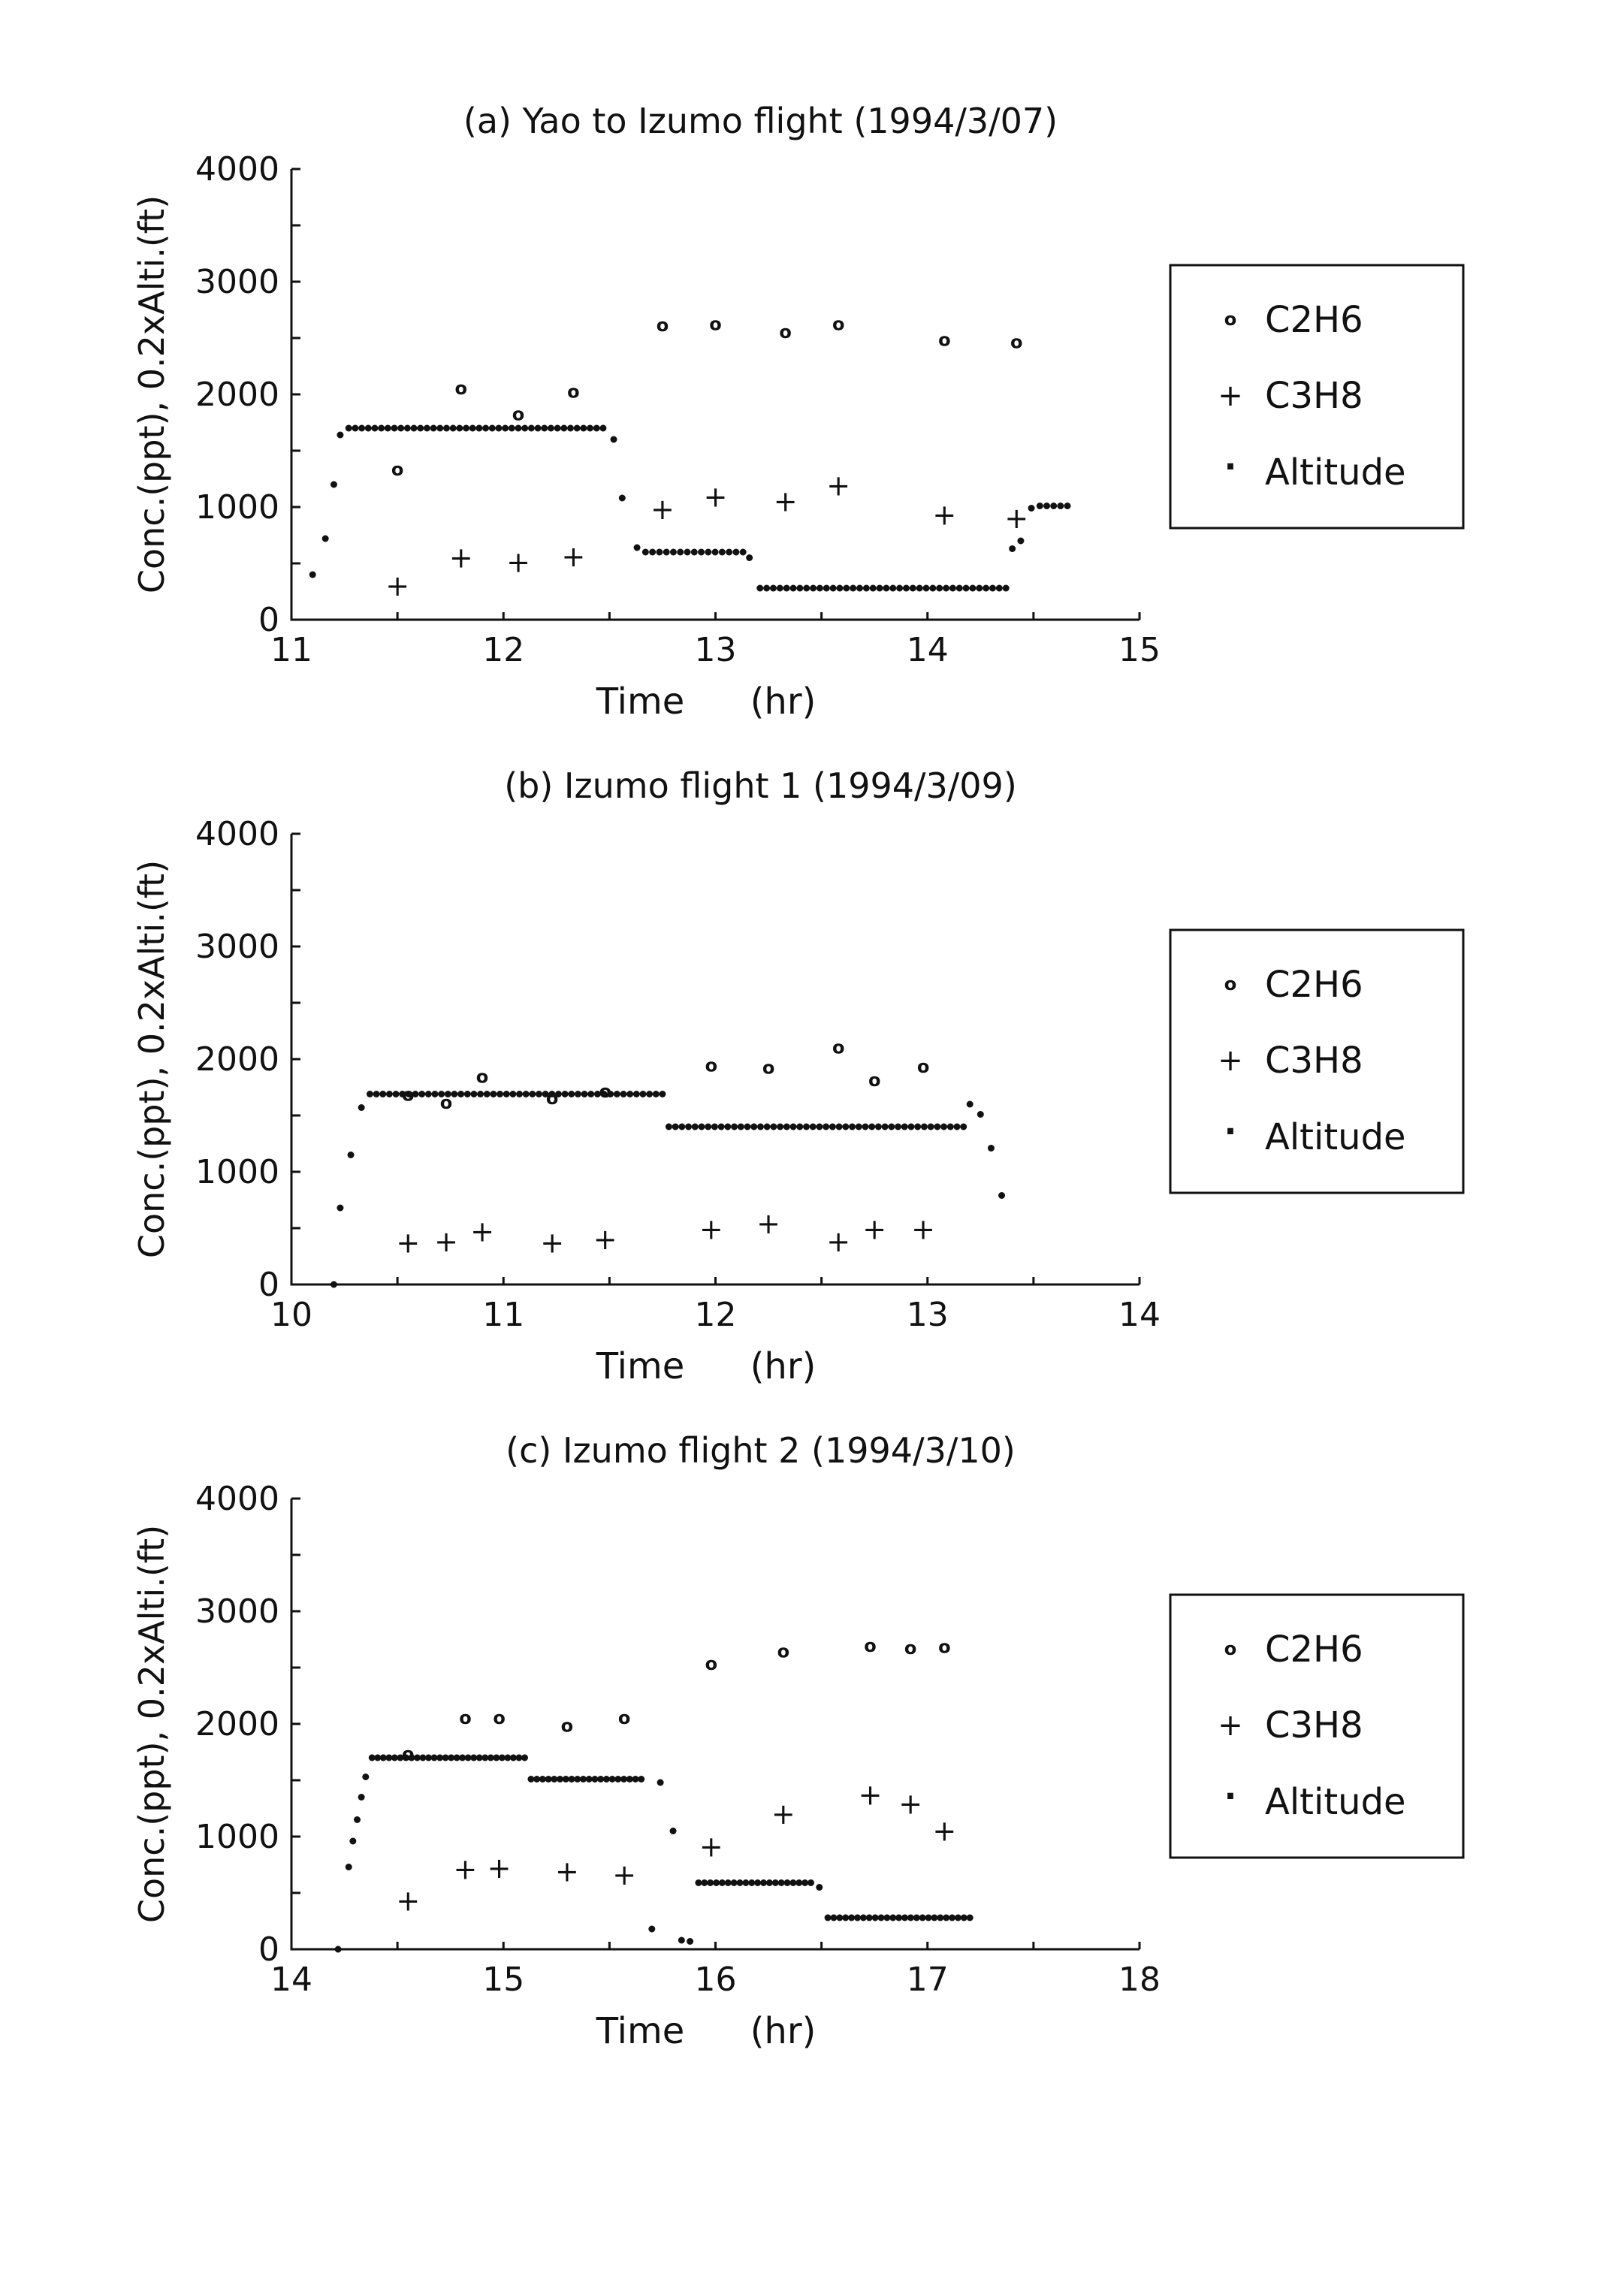 Image resolution: width=1624 pixels, height=2270 pixels. Describe the element at coordinates (715, 1059) in the screenshot. I see `ticks` at that location.